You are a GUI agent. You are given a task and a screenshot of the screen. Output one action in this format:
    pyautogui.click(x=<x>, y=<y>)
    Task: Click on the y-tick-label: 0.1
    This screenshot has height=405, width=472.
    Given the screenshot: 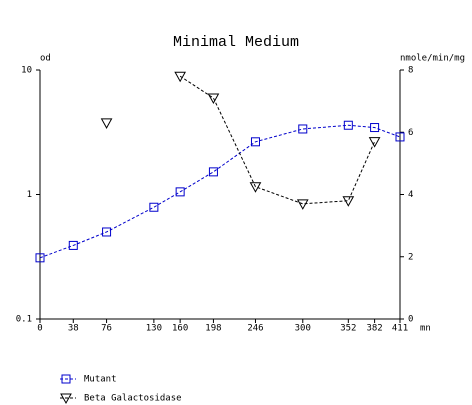 What is the action you would take?
    pyautogui.click(x=24, y=320)
    